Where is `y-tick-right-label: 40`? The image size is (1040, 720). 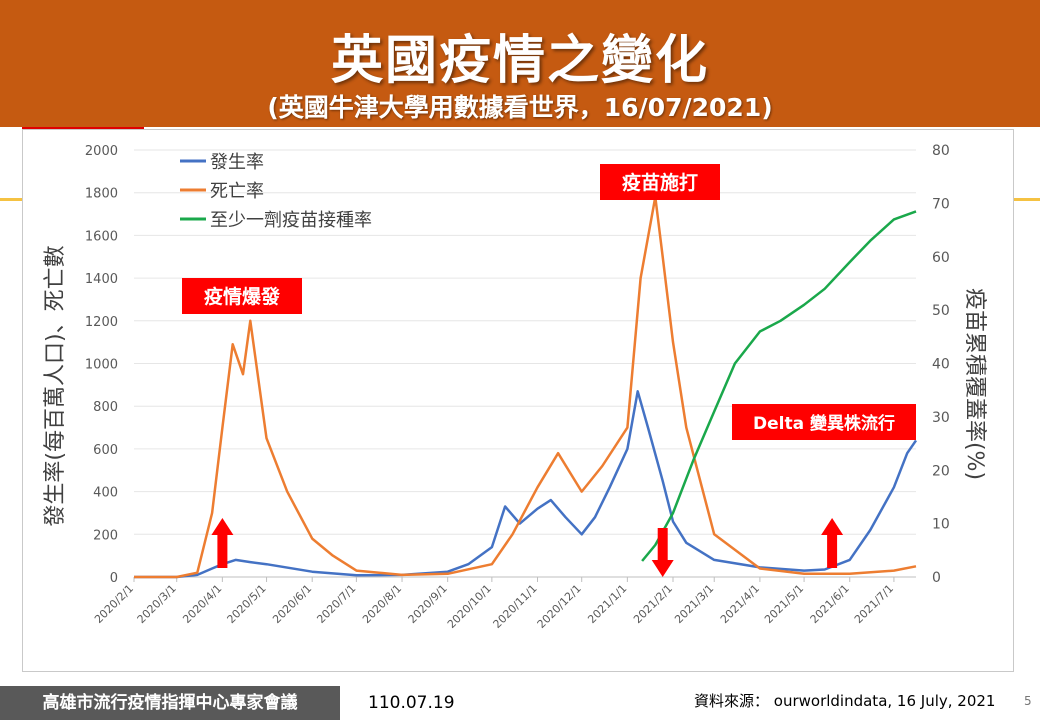
y-tick-right-label: 40 is located at coordinates (941, 365).